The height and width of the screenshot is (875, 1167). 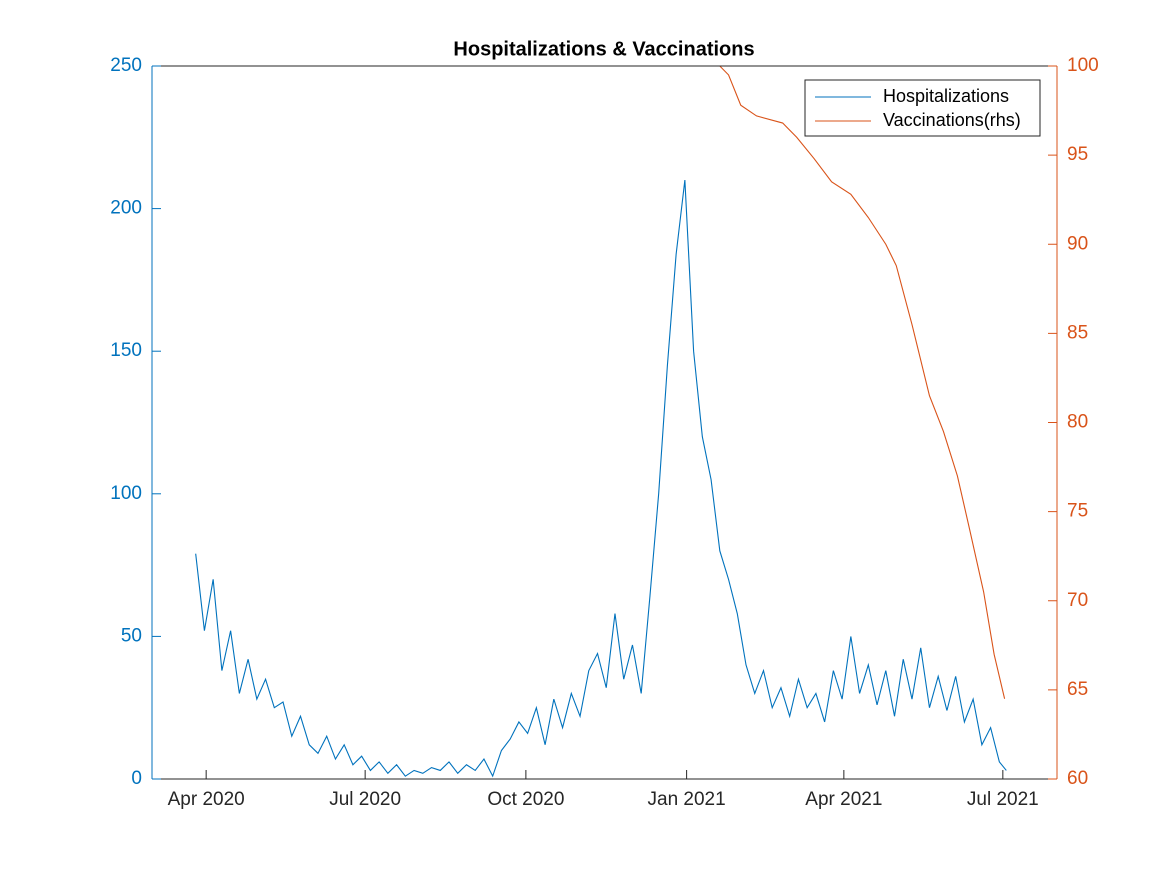 What do you see at coordinates (1077, 778) in the screenshot?
I see `y2-tick-label: 60` at bounding box center [1077, 778].